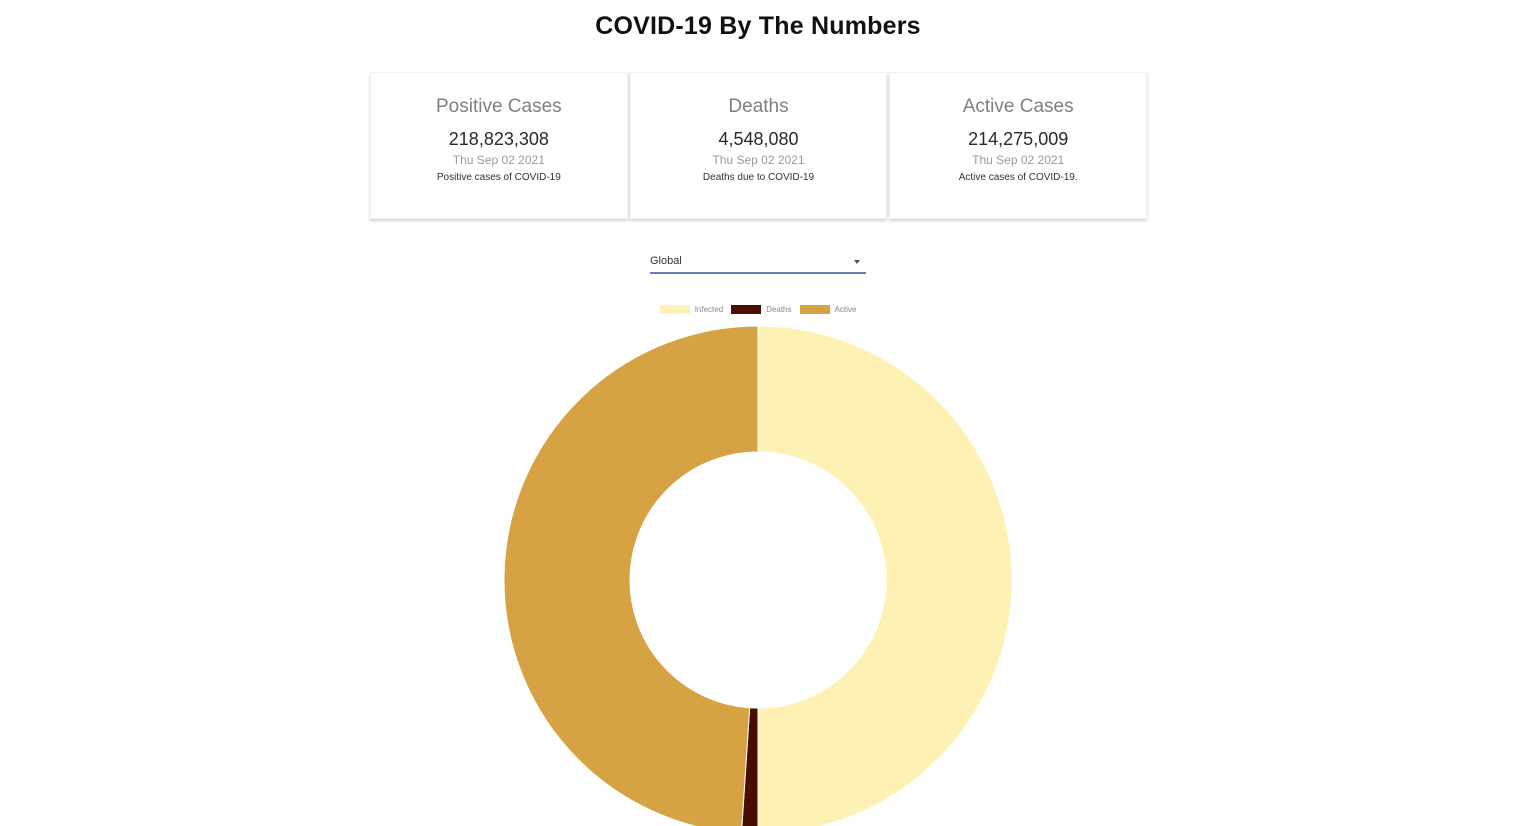 The width and height of the screenshot is (1516, 826). I want to click on card-description: Positive cases of COVID-19, so click(498, 177).